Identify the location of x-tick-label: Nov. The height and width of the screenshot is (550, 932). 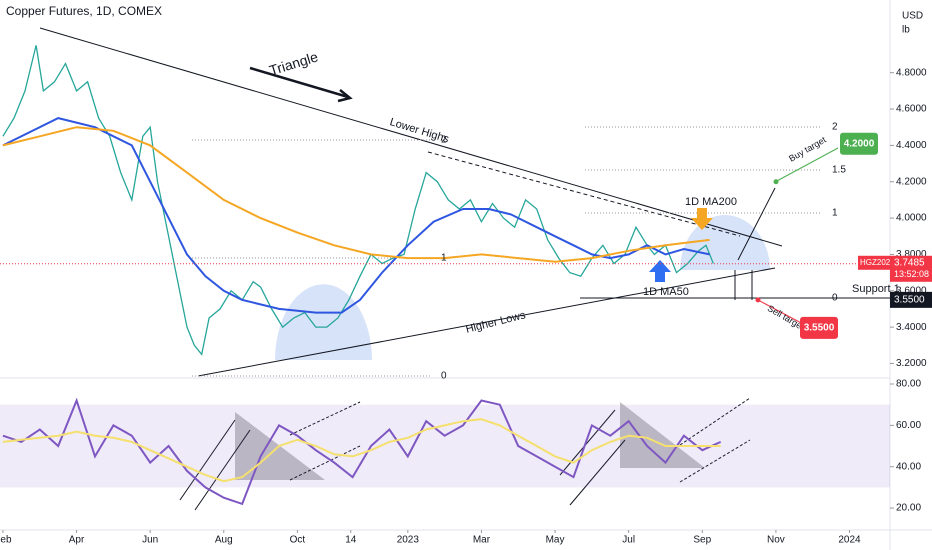
(776, 540).